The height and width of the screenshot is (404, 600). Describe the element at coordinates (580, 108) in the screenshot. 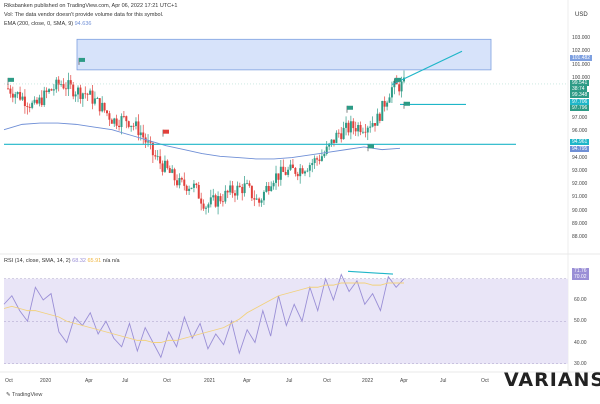

I see `price-tag-low2: 97.796` at that location.